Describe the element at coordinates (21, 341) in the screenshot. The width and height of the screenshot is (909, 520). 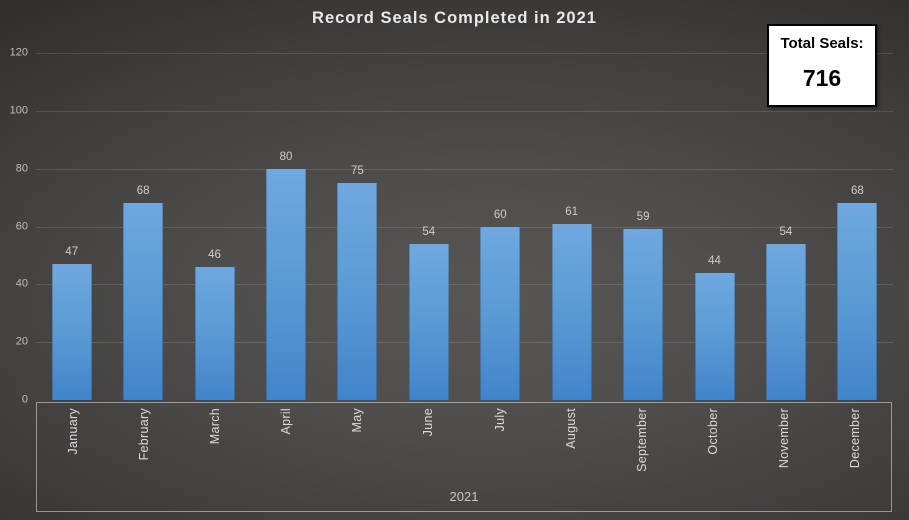
I see `y-tick-label-20: 20` at that location.